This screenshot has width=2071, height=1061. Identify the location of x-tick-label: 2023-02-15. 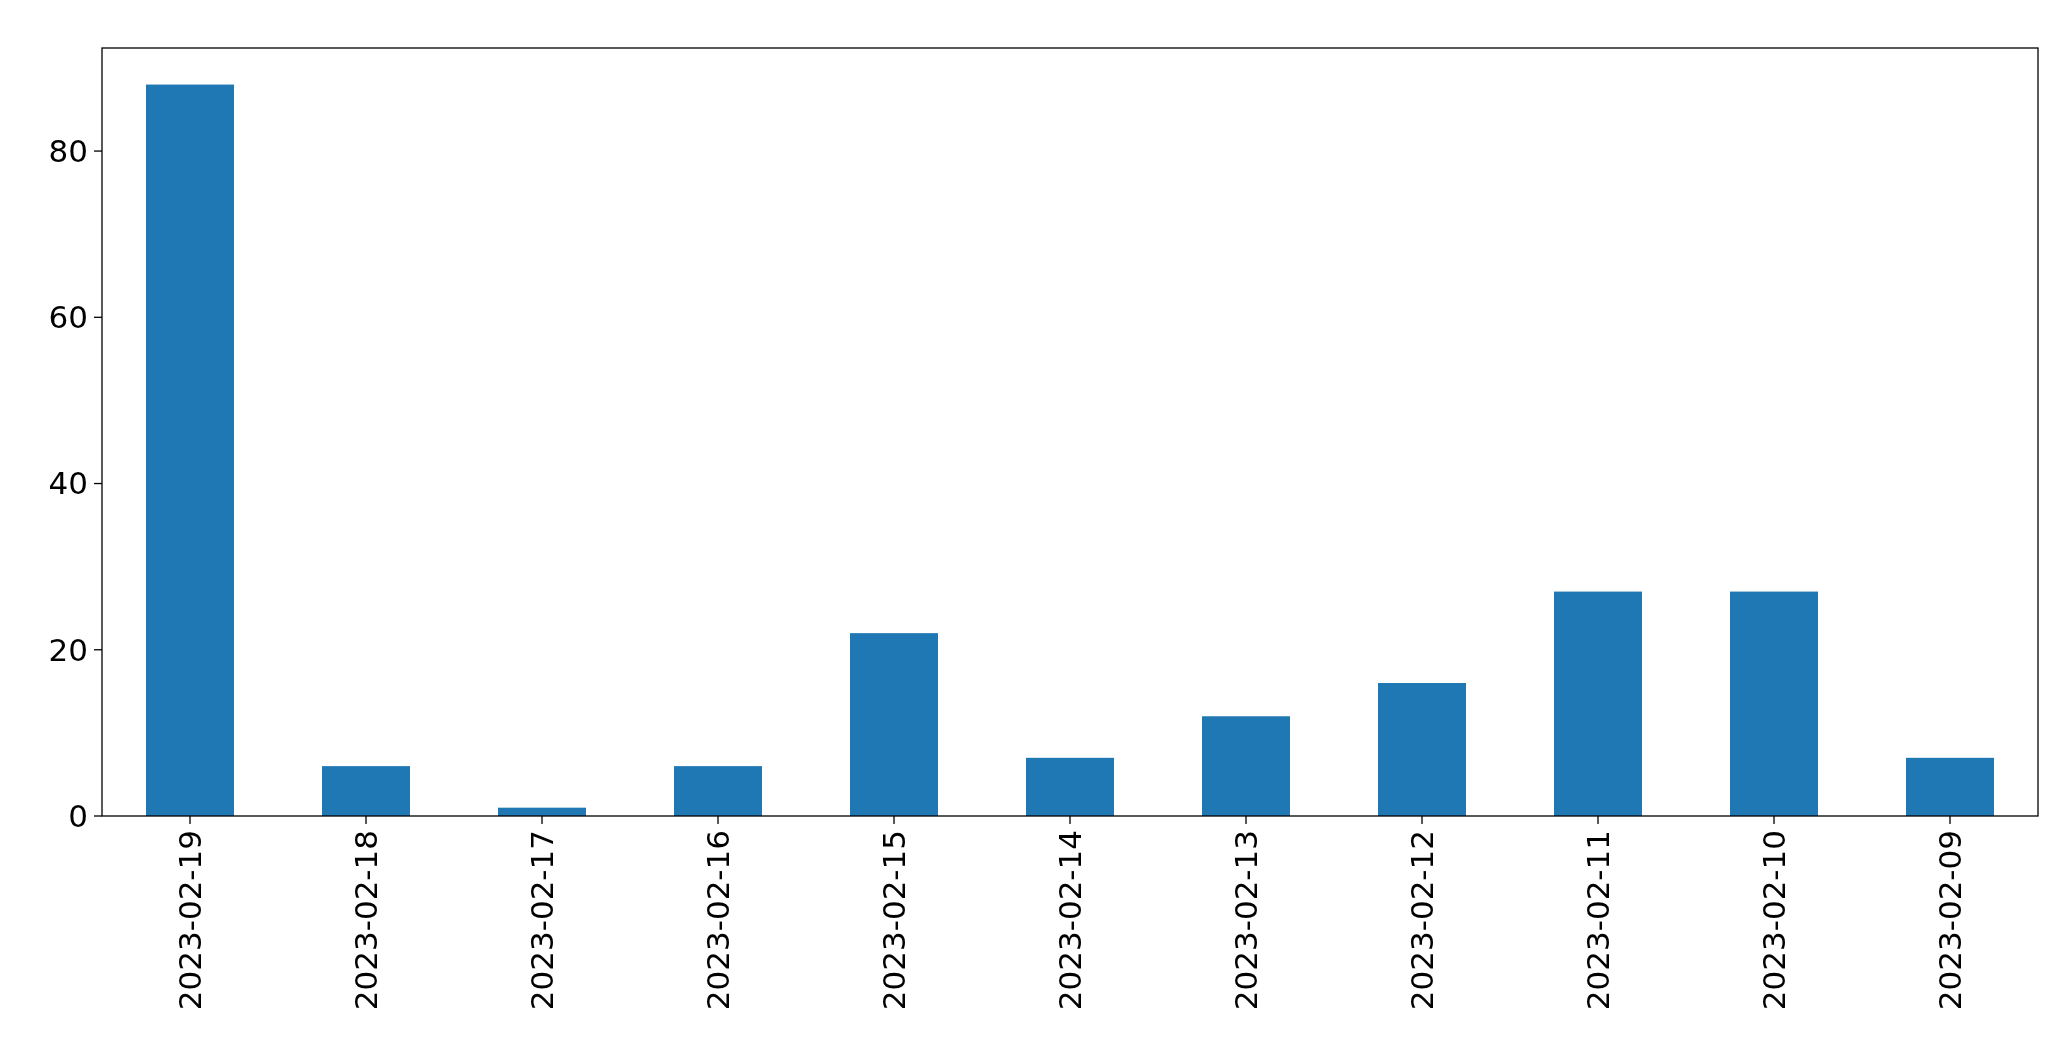
(893, 920).